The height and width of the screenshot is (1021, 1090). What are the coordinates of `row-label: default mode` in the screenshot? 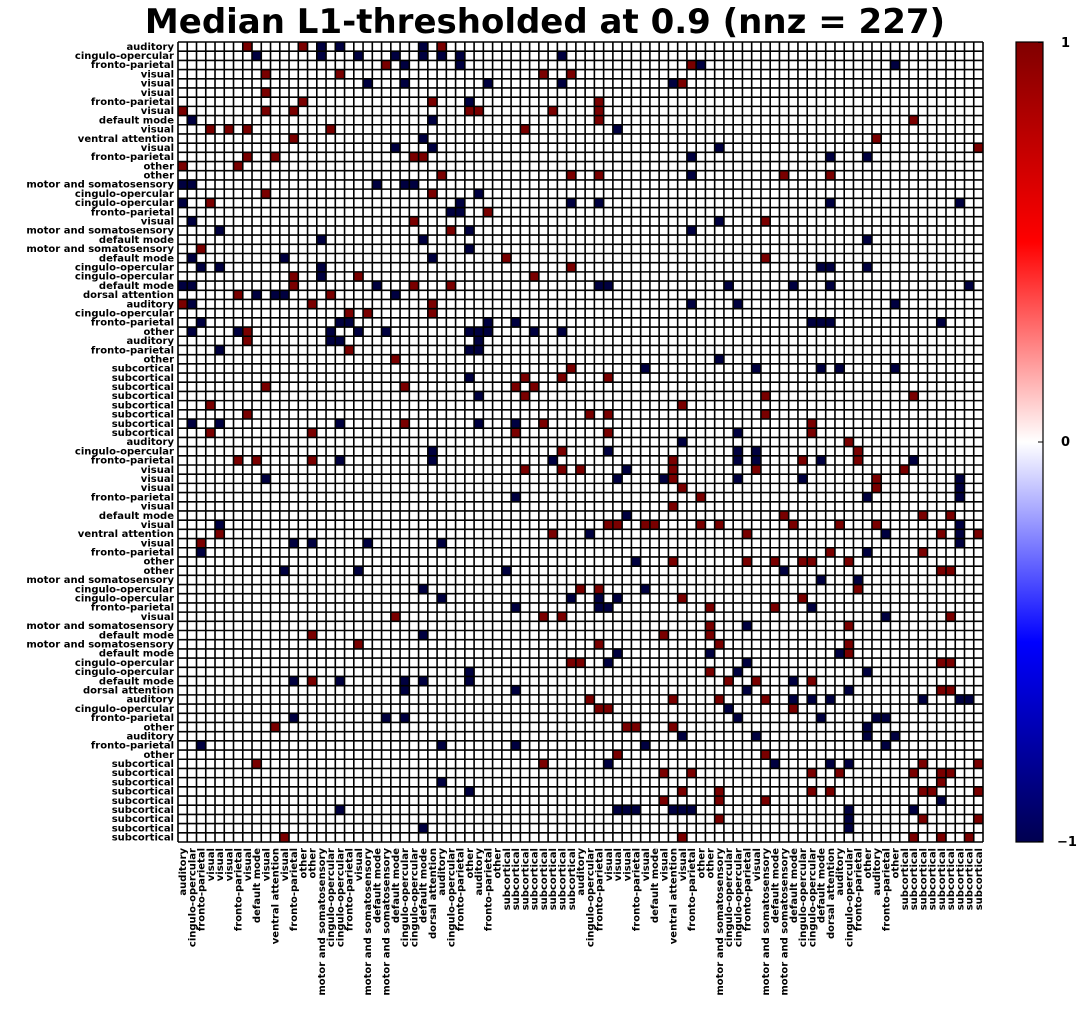 It's located at (136, 635).